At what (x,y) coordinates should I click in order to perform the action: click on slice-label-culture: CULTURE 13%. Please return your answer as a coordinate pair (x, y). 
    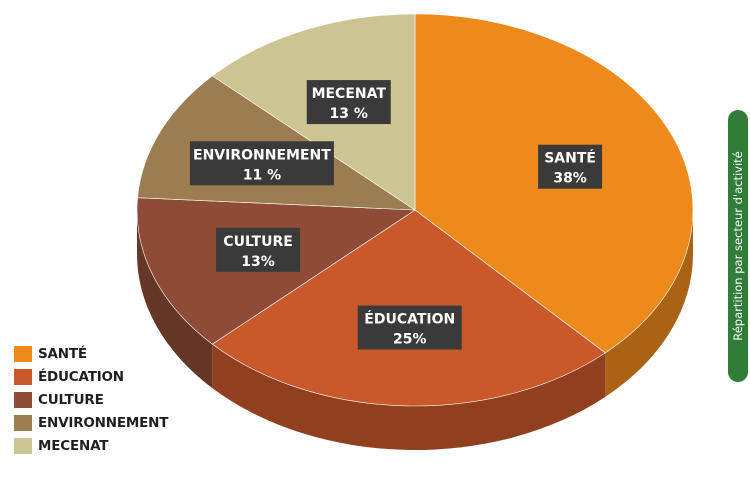
    Looking at the image, I should click on (258, 249).